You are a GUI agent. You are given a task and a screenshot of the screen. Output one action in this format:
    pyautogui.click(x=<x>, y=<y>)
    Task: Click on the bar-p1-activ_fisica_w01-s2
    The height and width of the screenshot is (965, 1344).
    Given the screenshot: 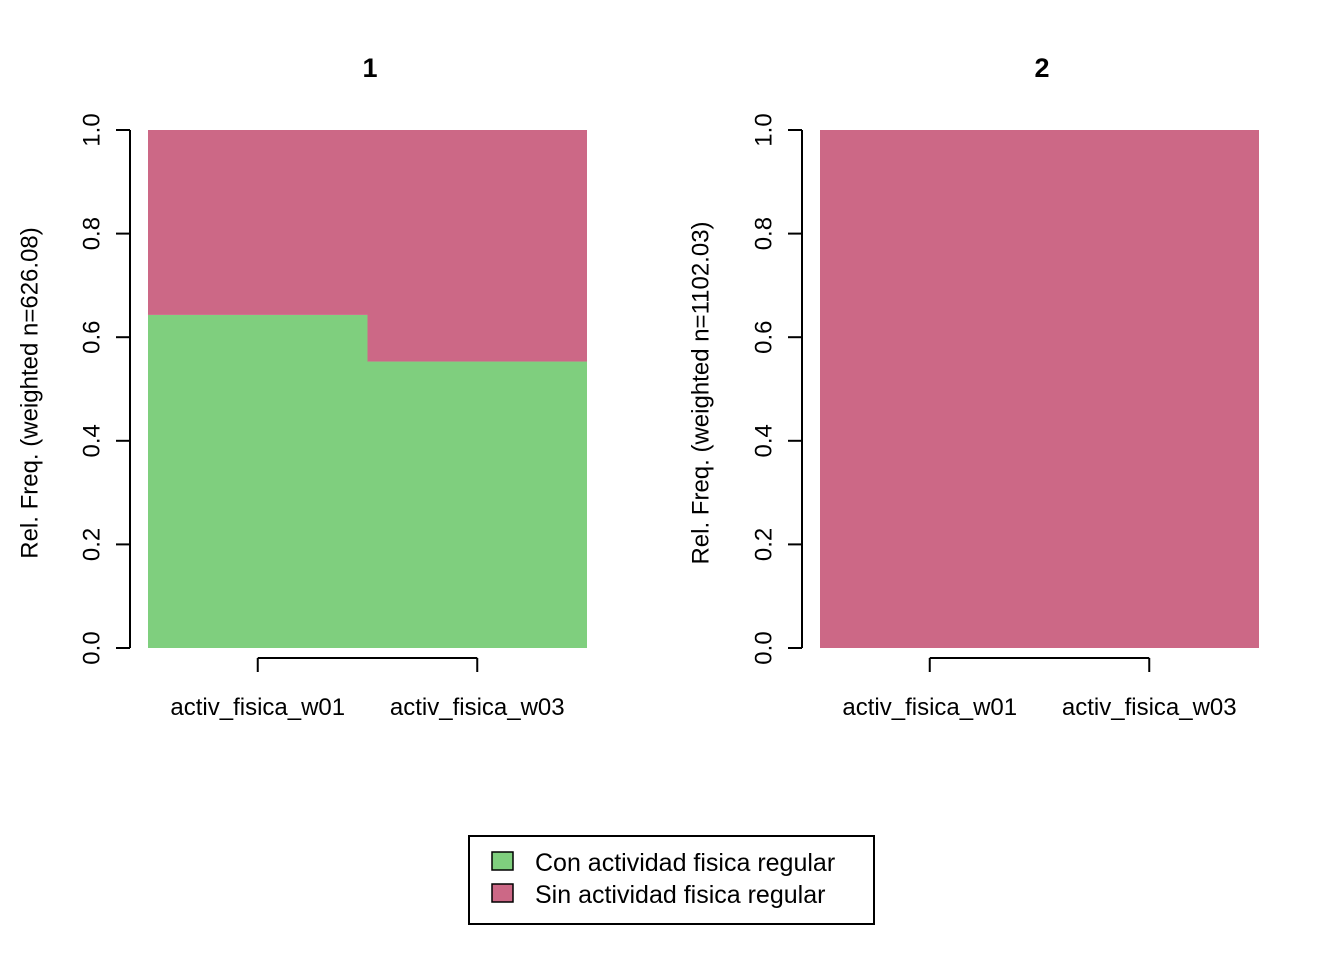 What is the action you would take?
    pyautogui.click(x=258, y=222)
    